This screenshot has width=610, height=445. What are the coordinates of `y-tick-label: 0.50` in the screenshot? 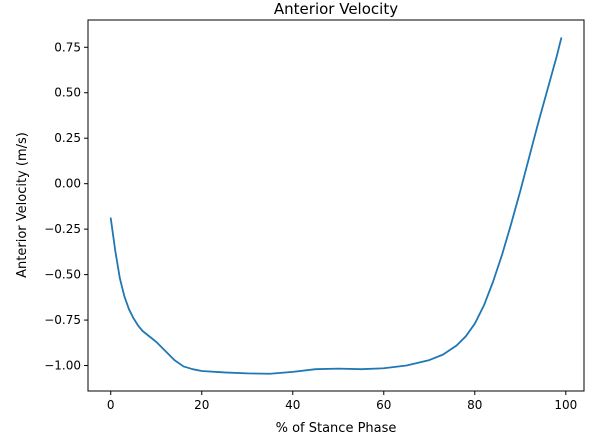 It's located at (67, 93).